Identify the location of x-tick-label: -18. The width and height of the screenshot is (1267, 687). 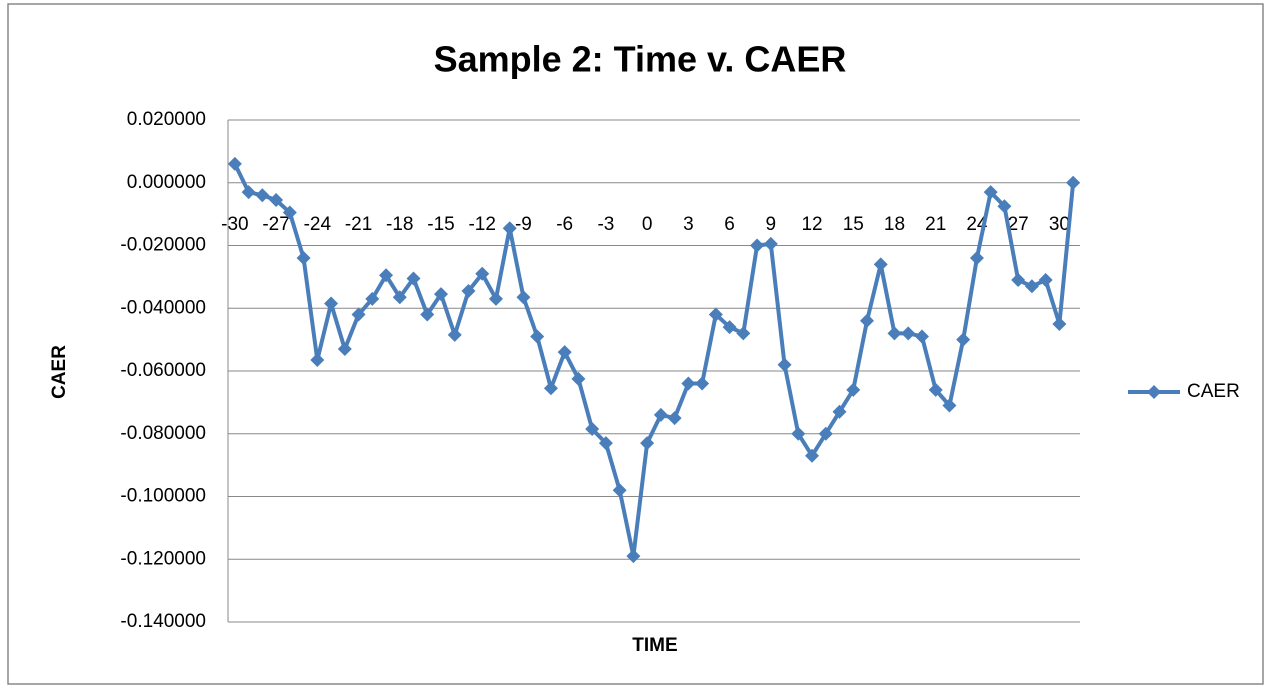
(399, 224).